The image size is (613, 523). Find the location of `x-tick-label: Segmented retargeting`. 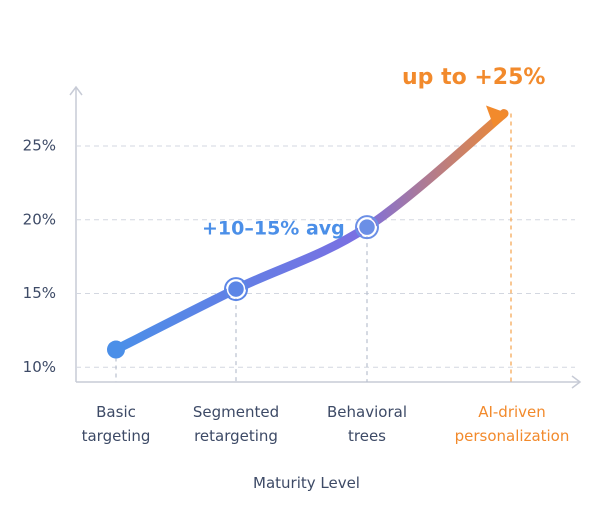

x-tick-label: Segmented retargeting is located at coordinates (236, 424).